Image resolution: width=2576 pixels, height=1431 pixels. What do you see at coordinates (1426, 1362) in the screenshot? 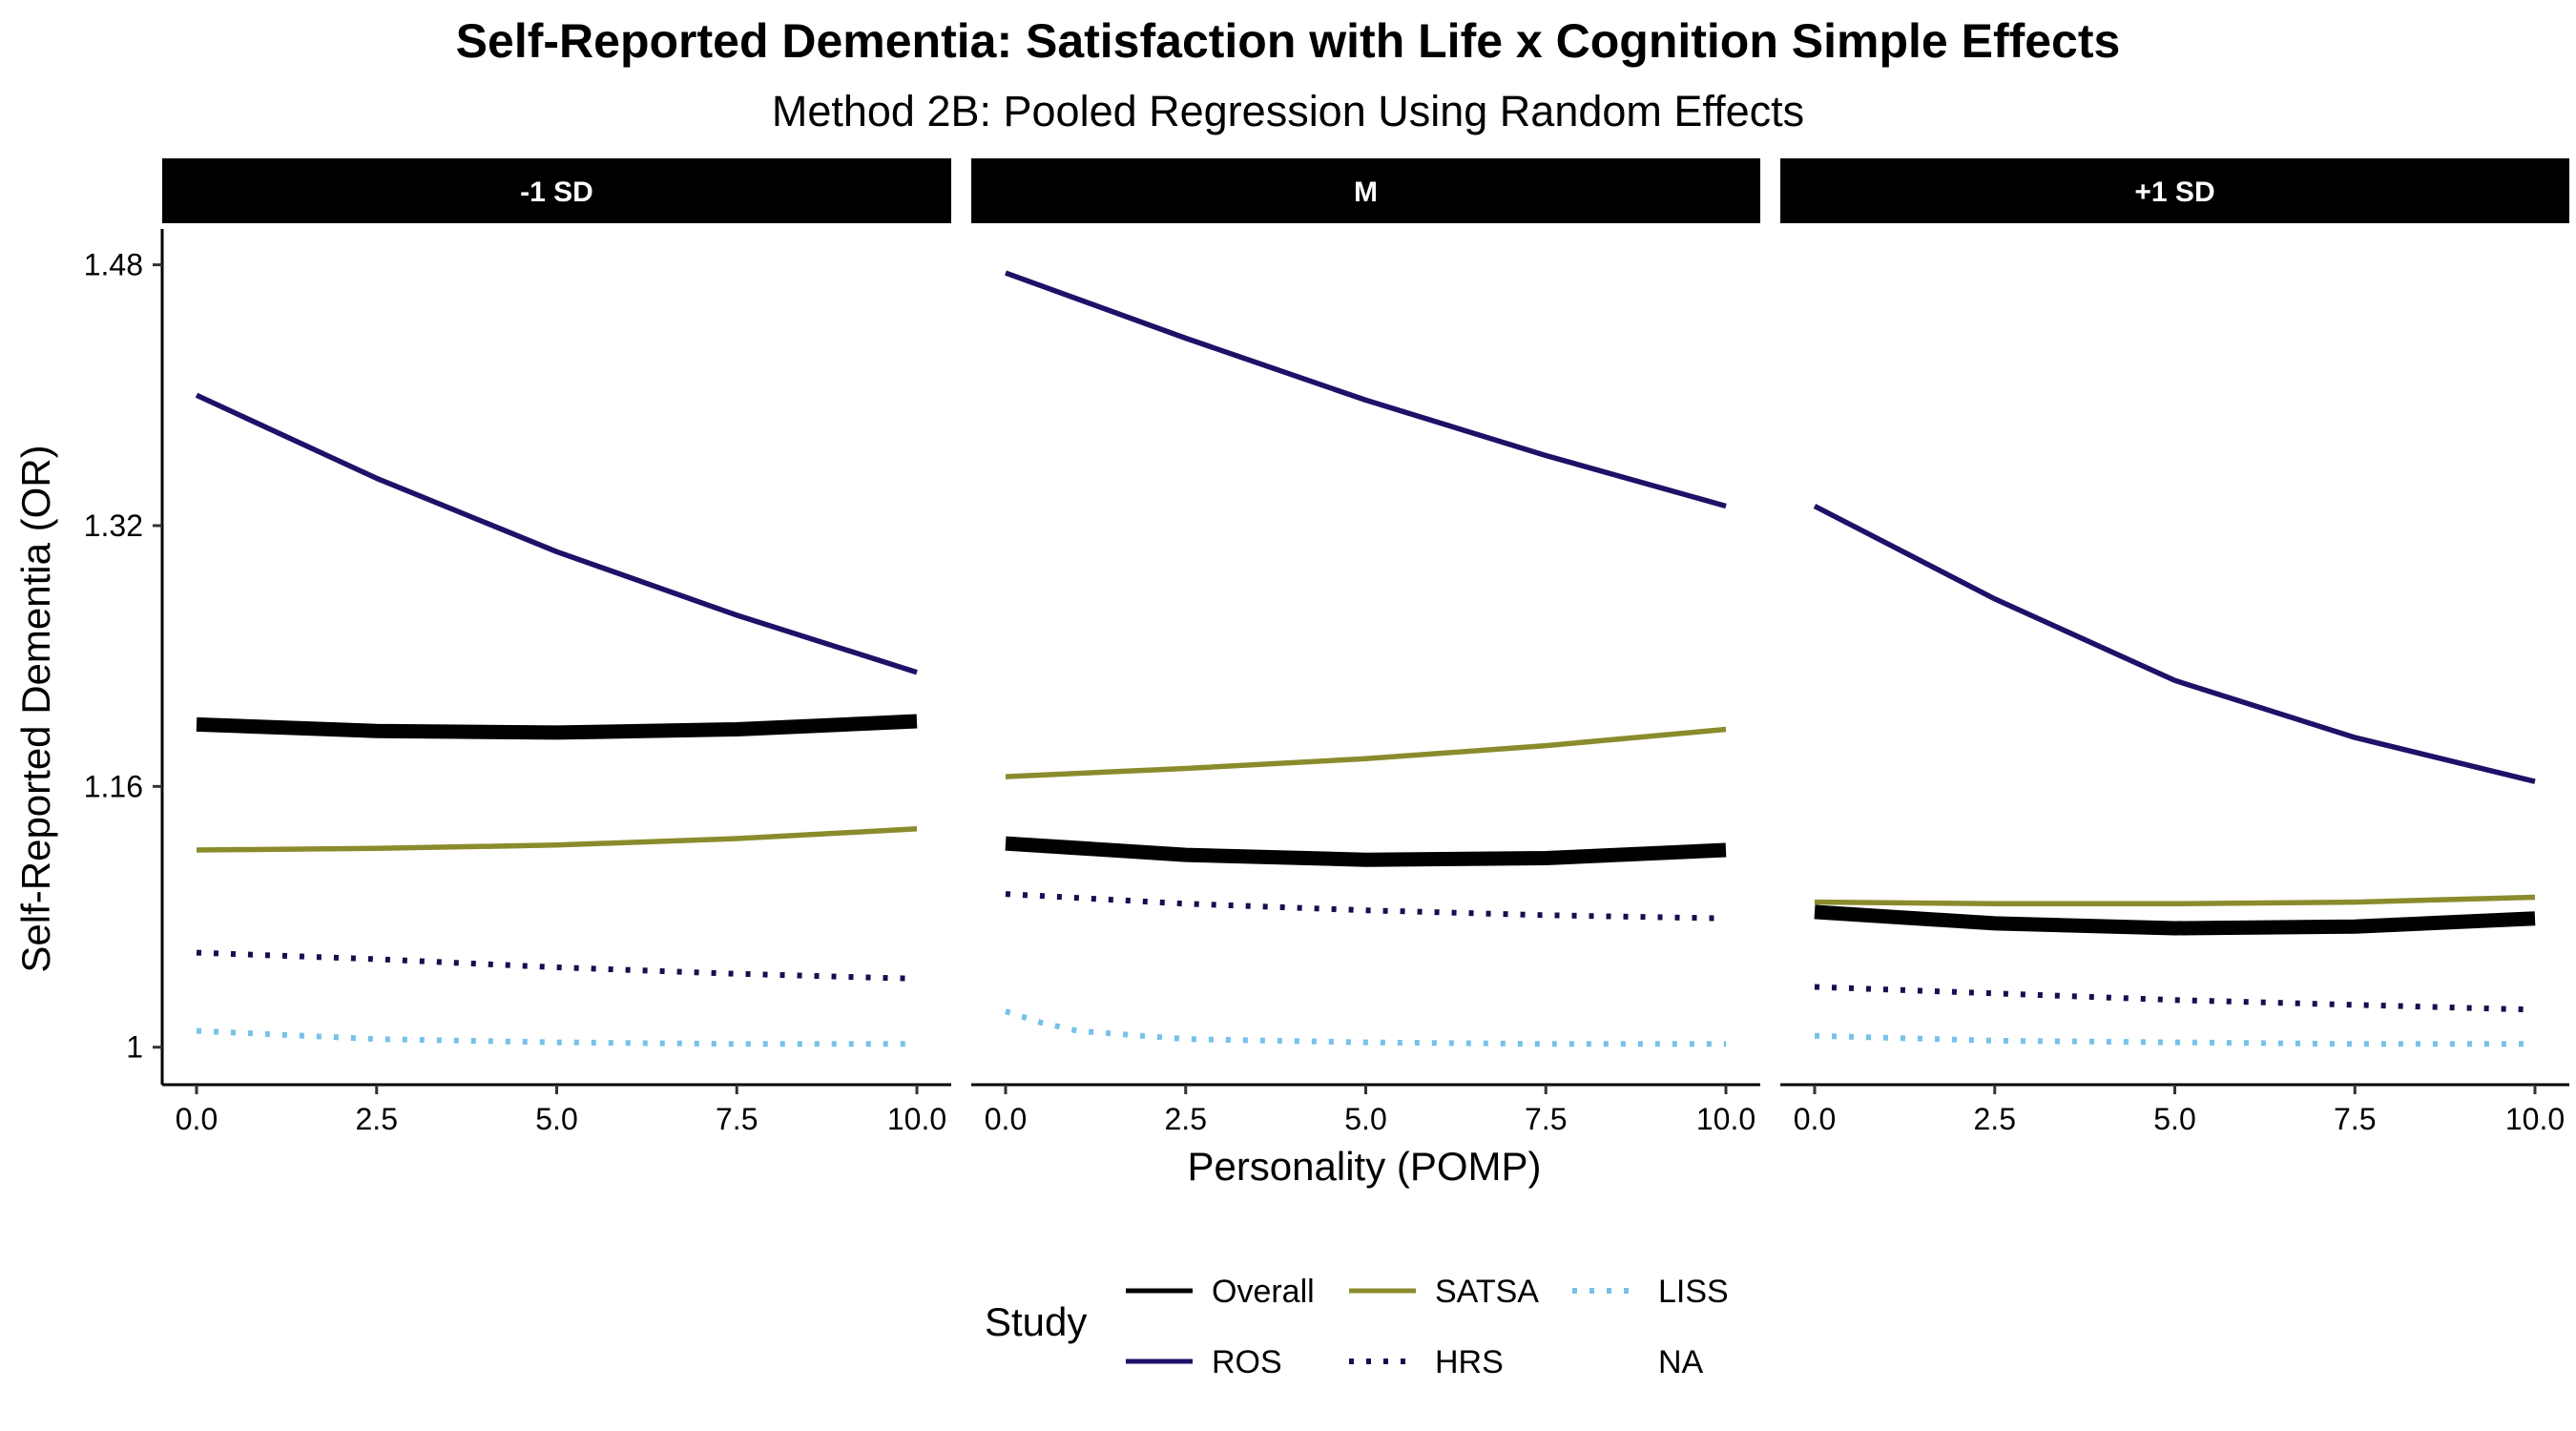
I see `legend-item-hrs: HRS` at bounding box center [1426, 1362].